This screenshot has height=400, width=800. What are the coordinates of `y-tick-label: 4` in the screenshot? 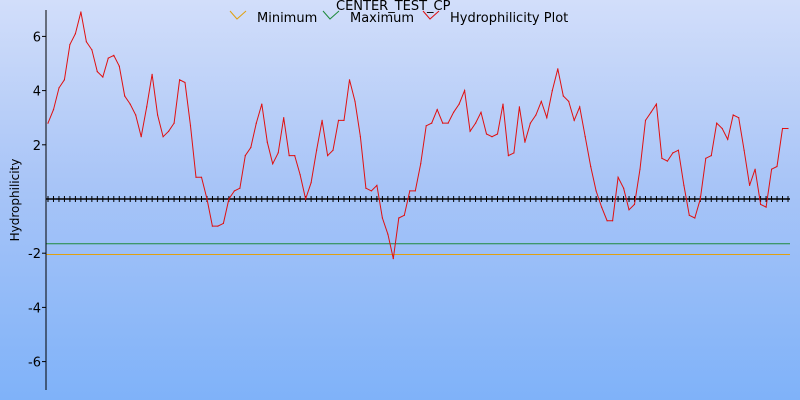 It's located at (37, 92).